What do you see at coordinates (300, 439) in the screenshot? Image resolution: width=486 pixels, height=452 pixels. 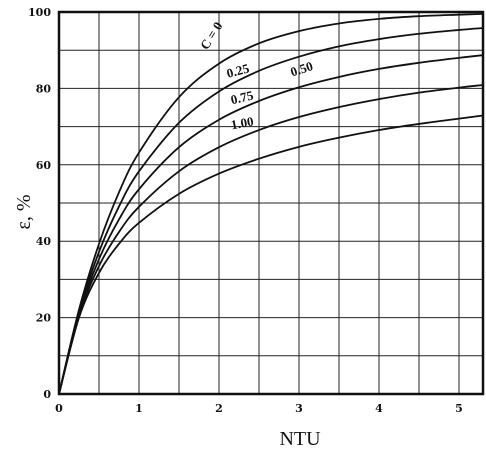 I see `x-axis-label: NTU` at bounding box center [300, 439].